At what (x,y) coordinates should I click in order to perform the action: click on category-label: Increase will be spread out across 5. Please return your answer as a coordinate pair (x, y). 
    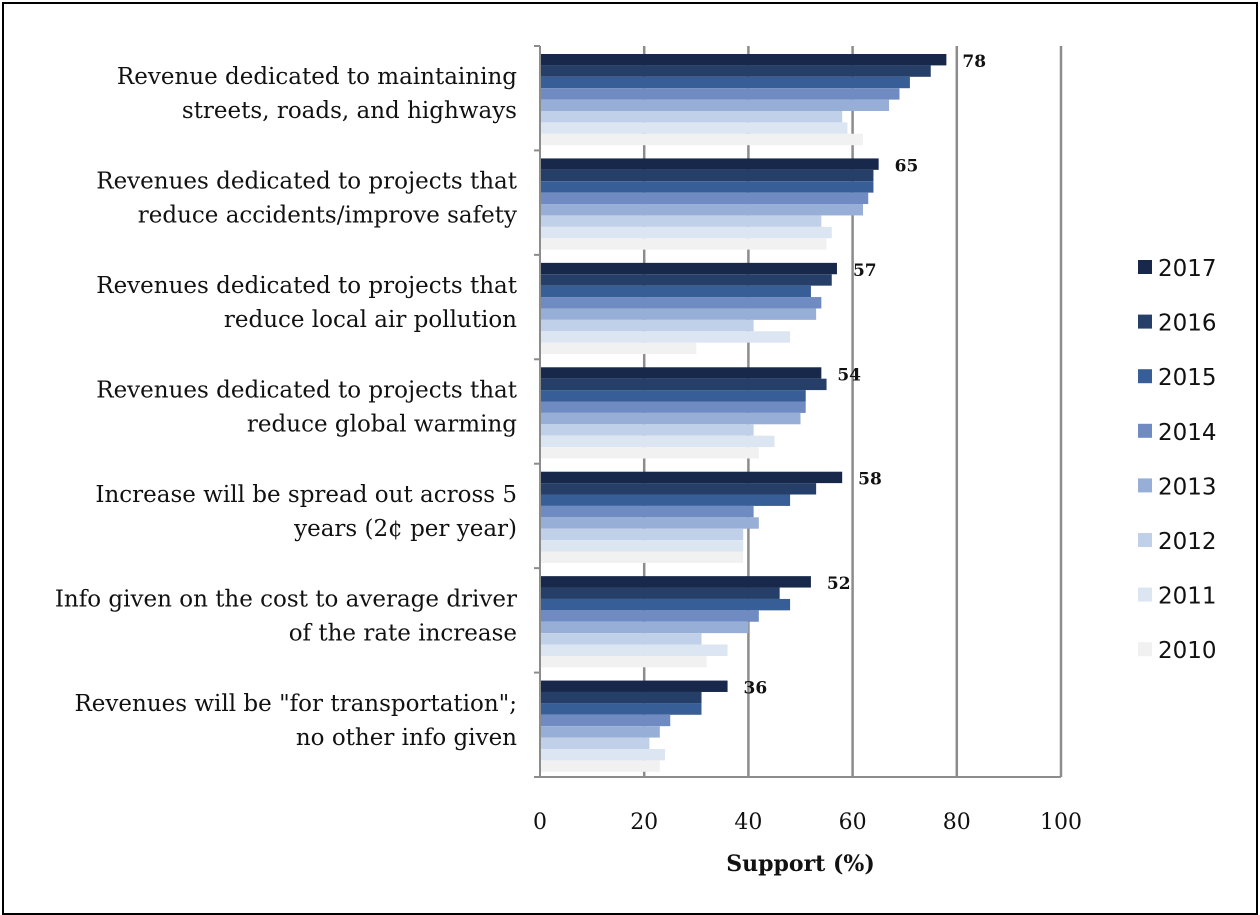
    Looking at the image, I should click on (306, 495).